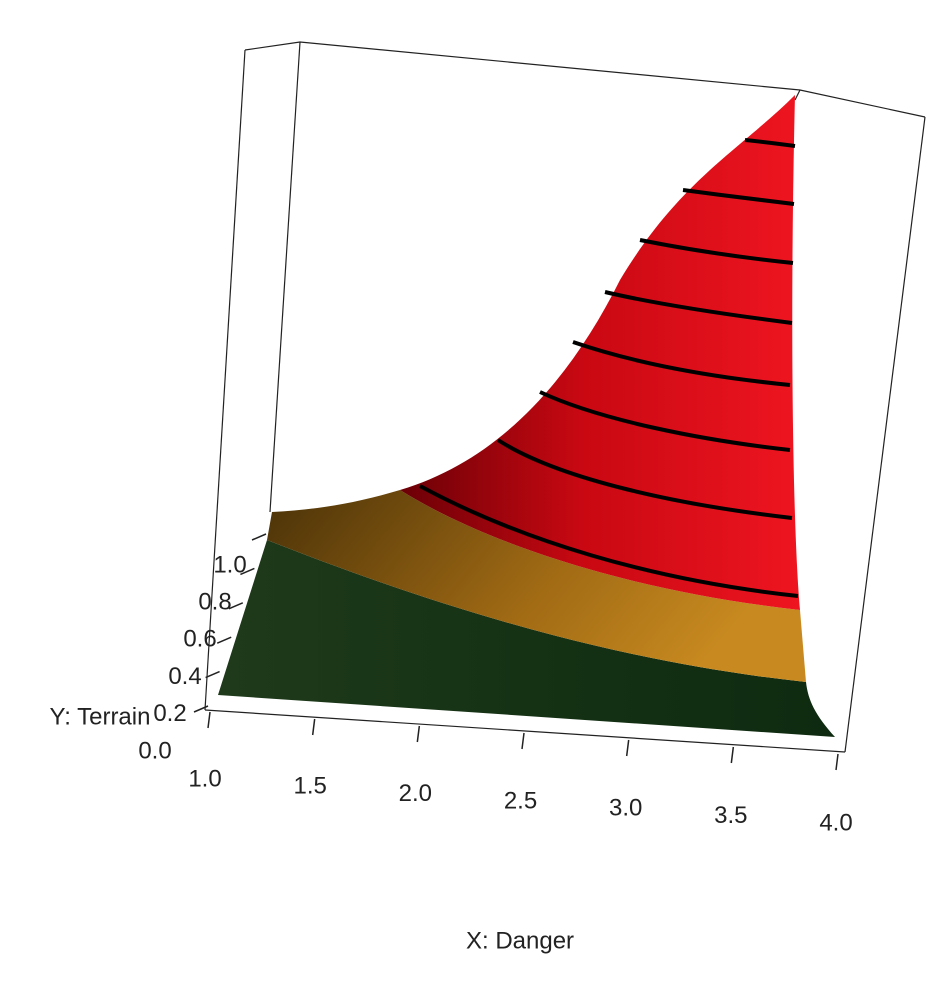  What do you see at coordinates (309, 786) in the screenshot?
I see `x-tick-label: 1.5` at bounding box center [309, 786].